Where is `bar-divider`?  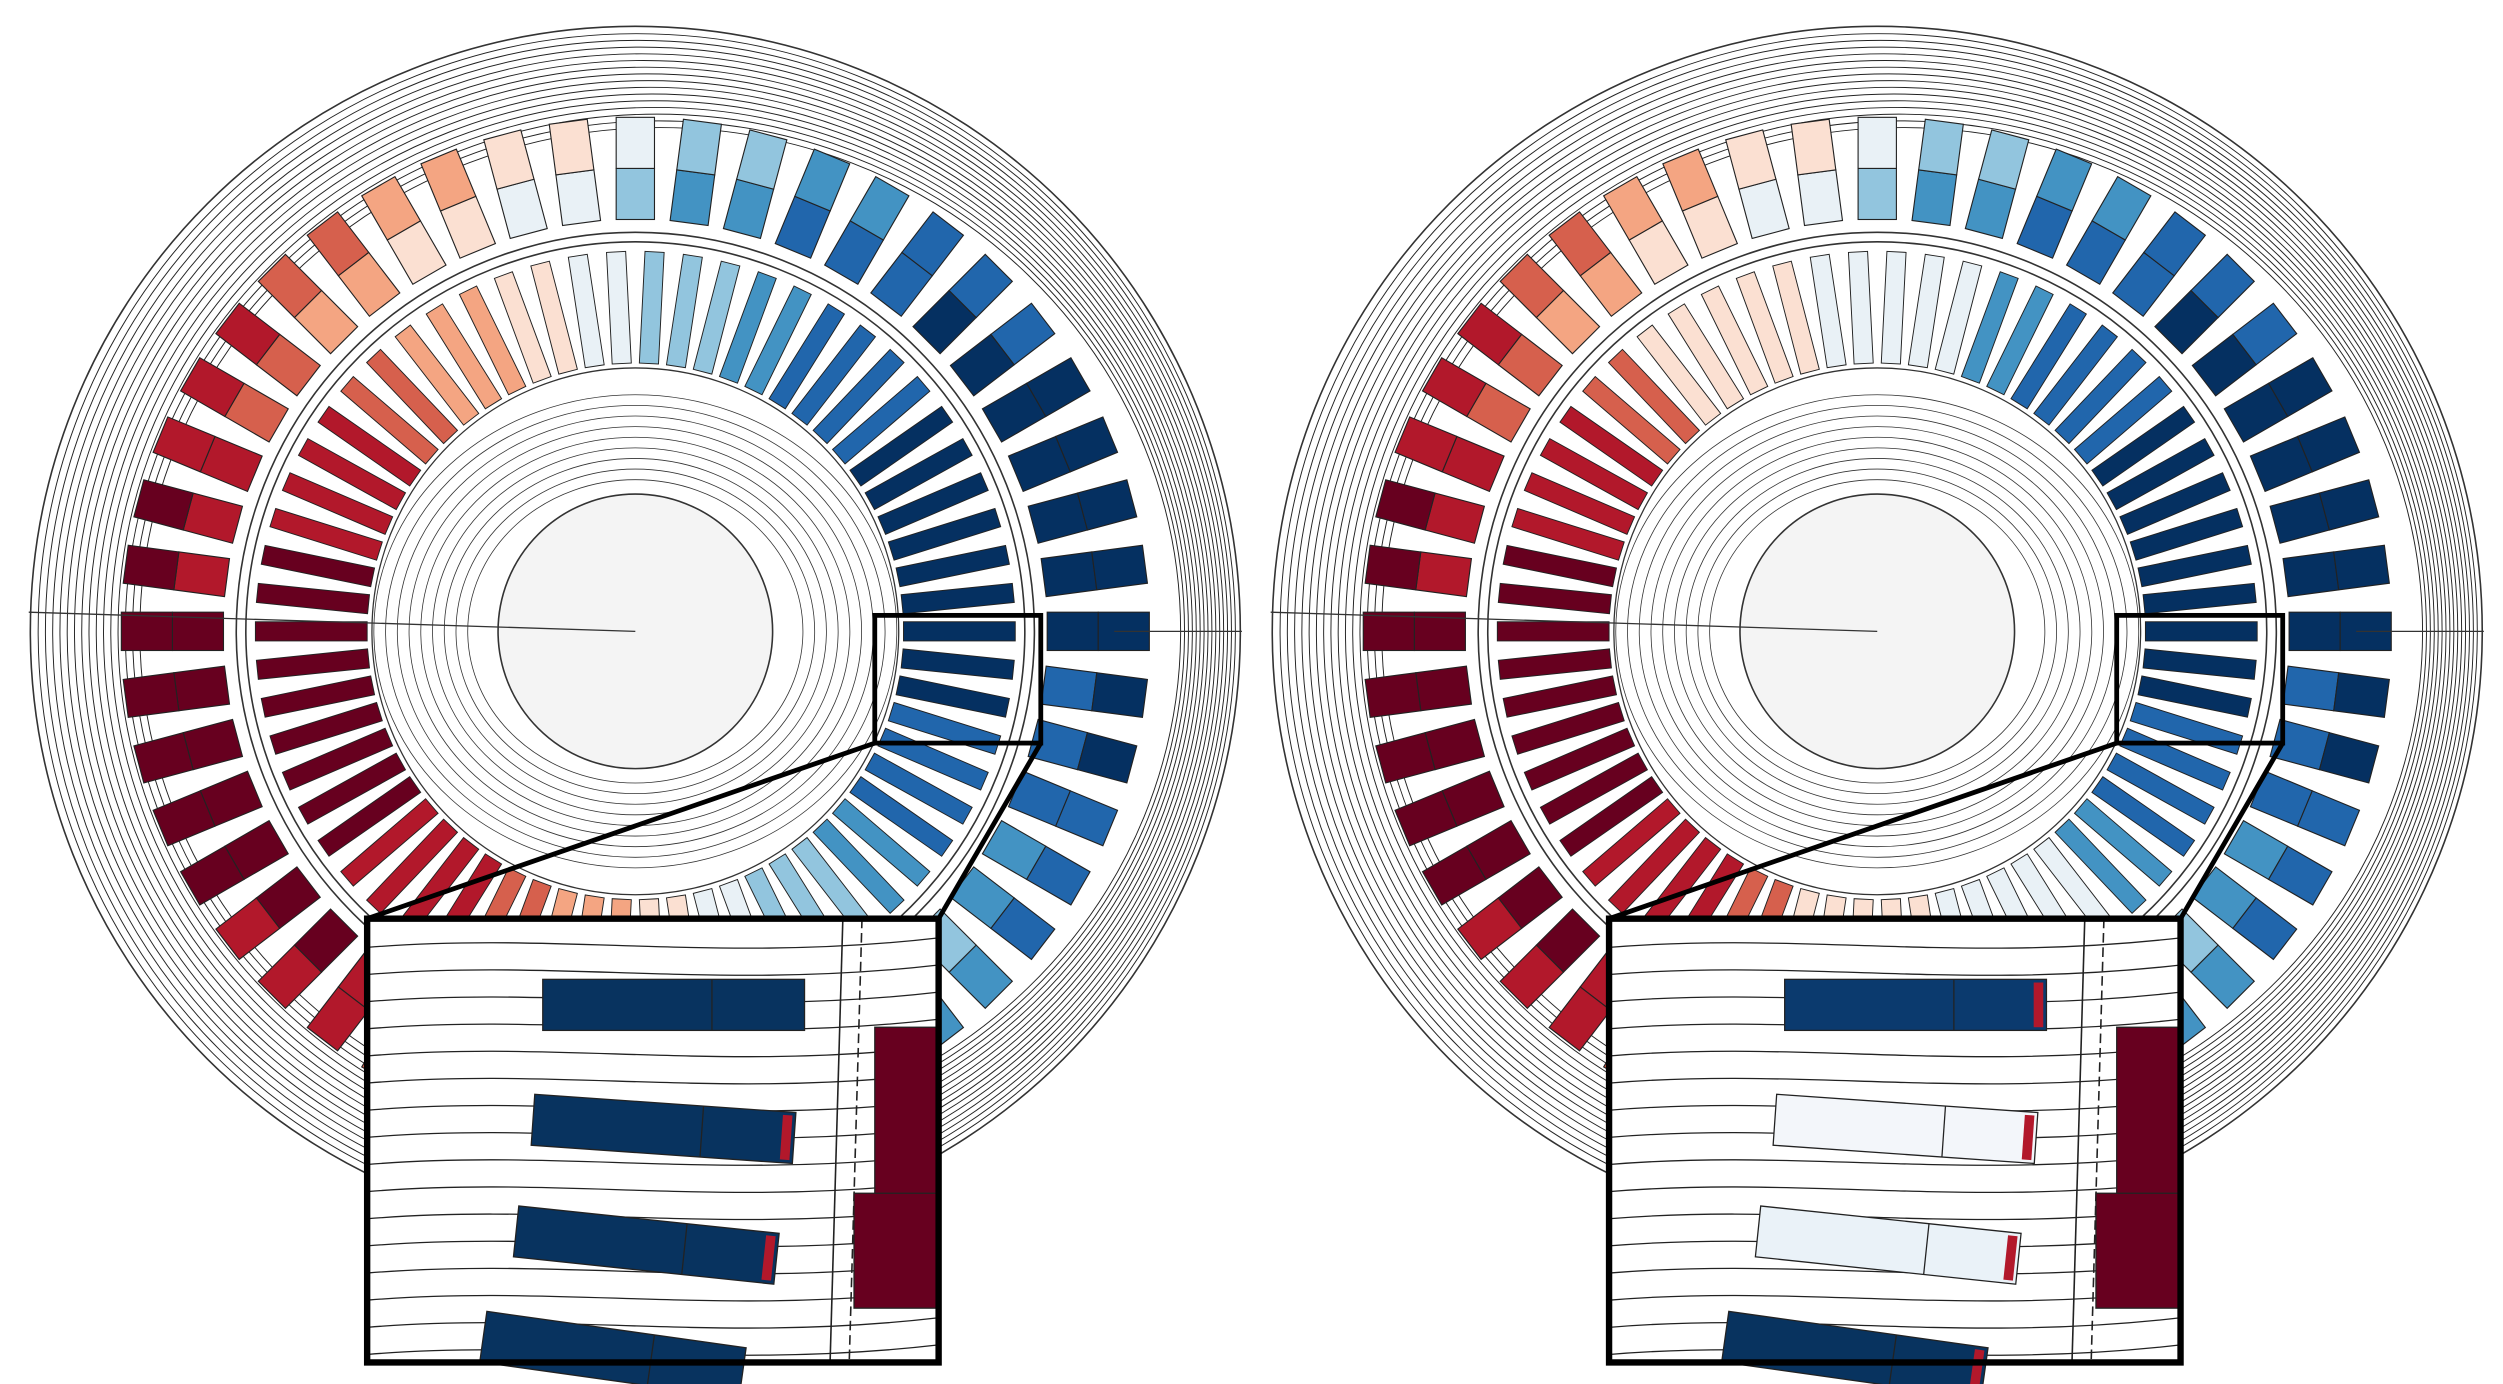 bar-divider is located at coordinates (1926, 1249).